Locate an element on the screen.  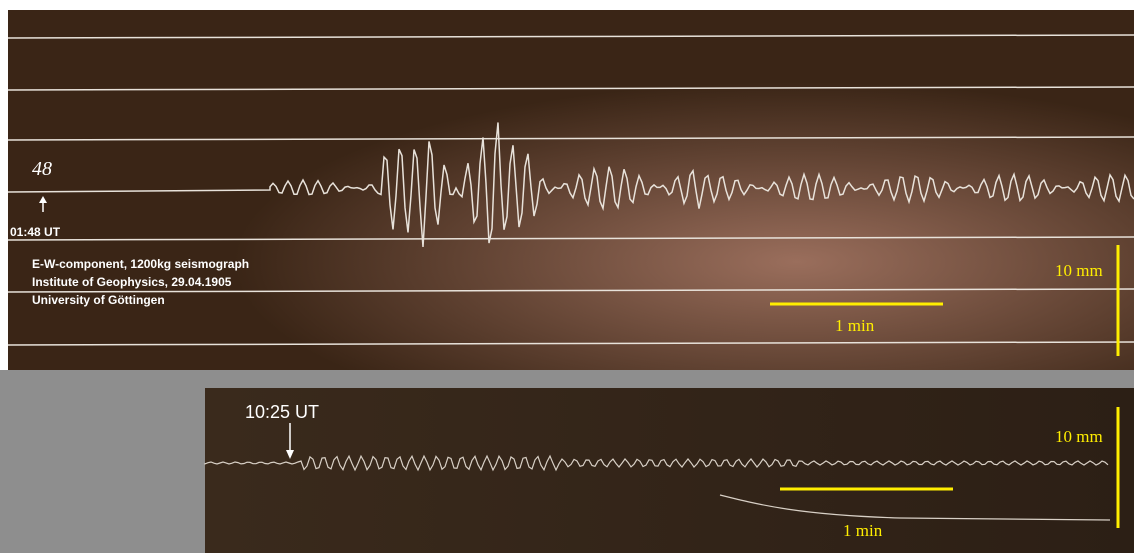
caption-line: University of Göttingen is located at coordinates (98, 300).